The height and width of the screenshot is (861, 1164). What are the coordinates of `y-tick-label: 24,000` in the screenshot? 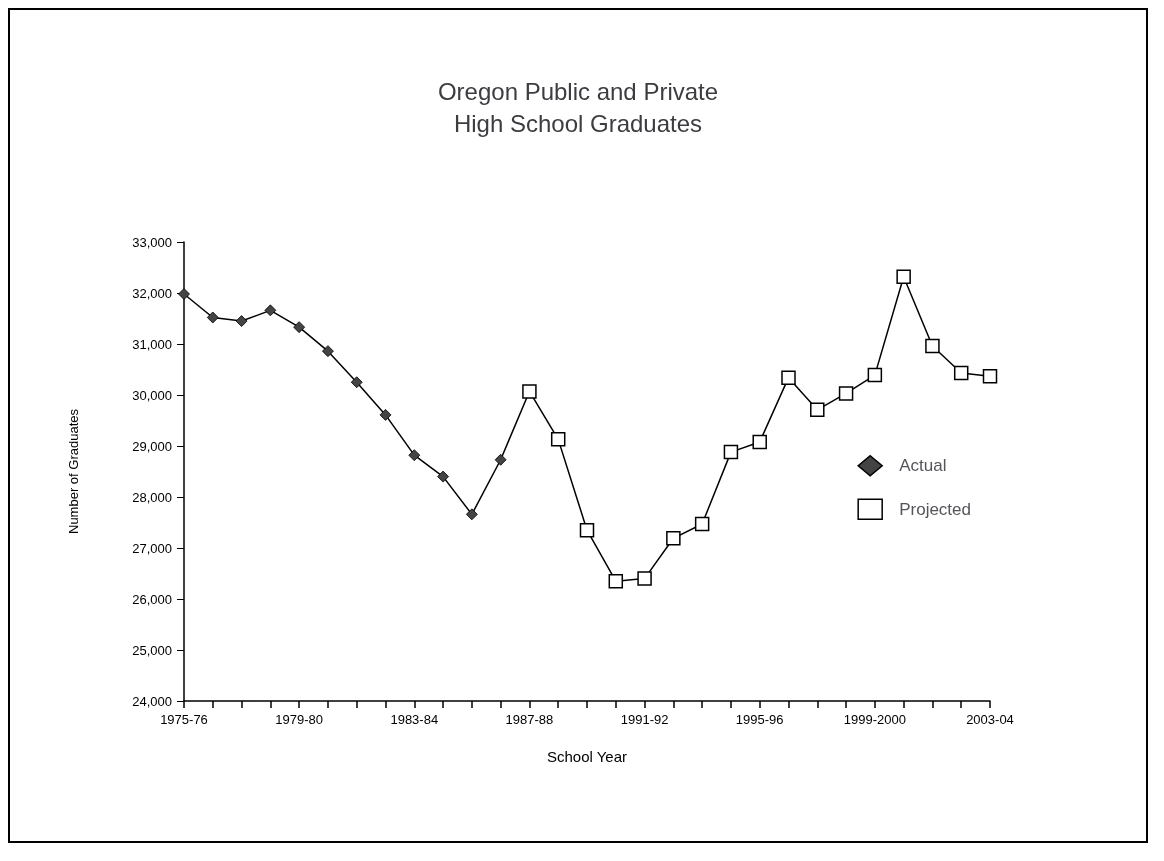 It's located at (152, 701).